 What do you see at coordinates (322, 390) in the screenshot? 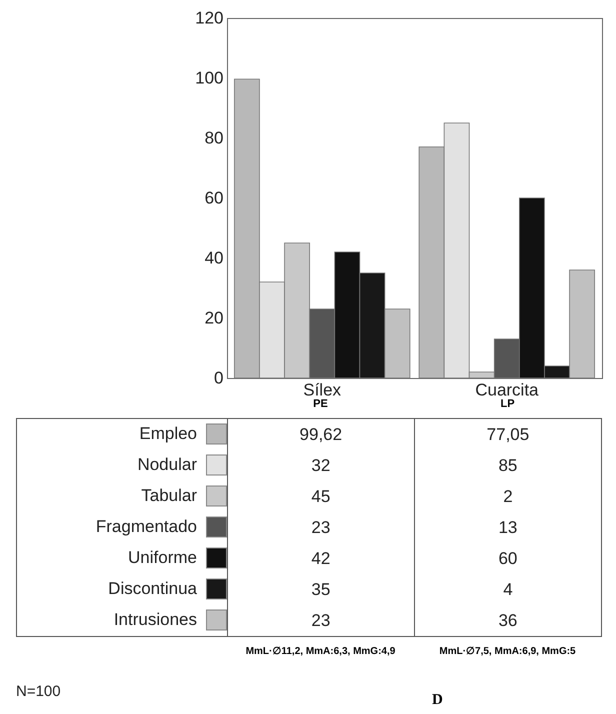
I see `x-tick-label: Sílex` at bounding box center [322, 390].